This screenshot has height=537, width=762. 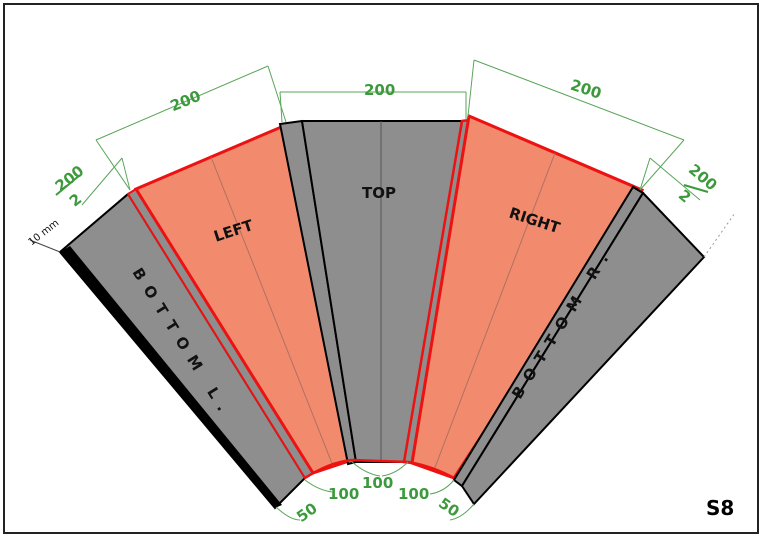 What do you see at coordinates (379, 90) in the screenshot?
I see `dim-top-width: 200` at bounding box center [379, 90].